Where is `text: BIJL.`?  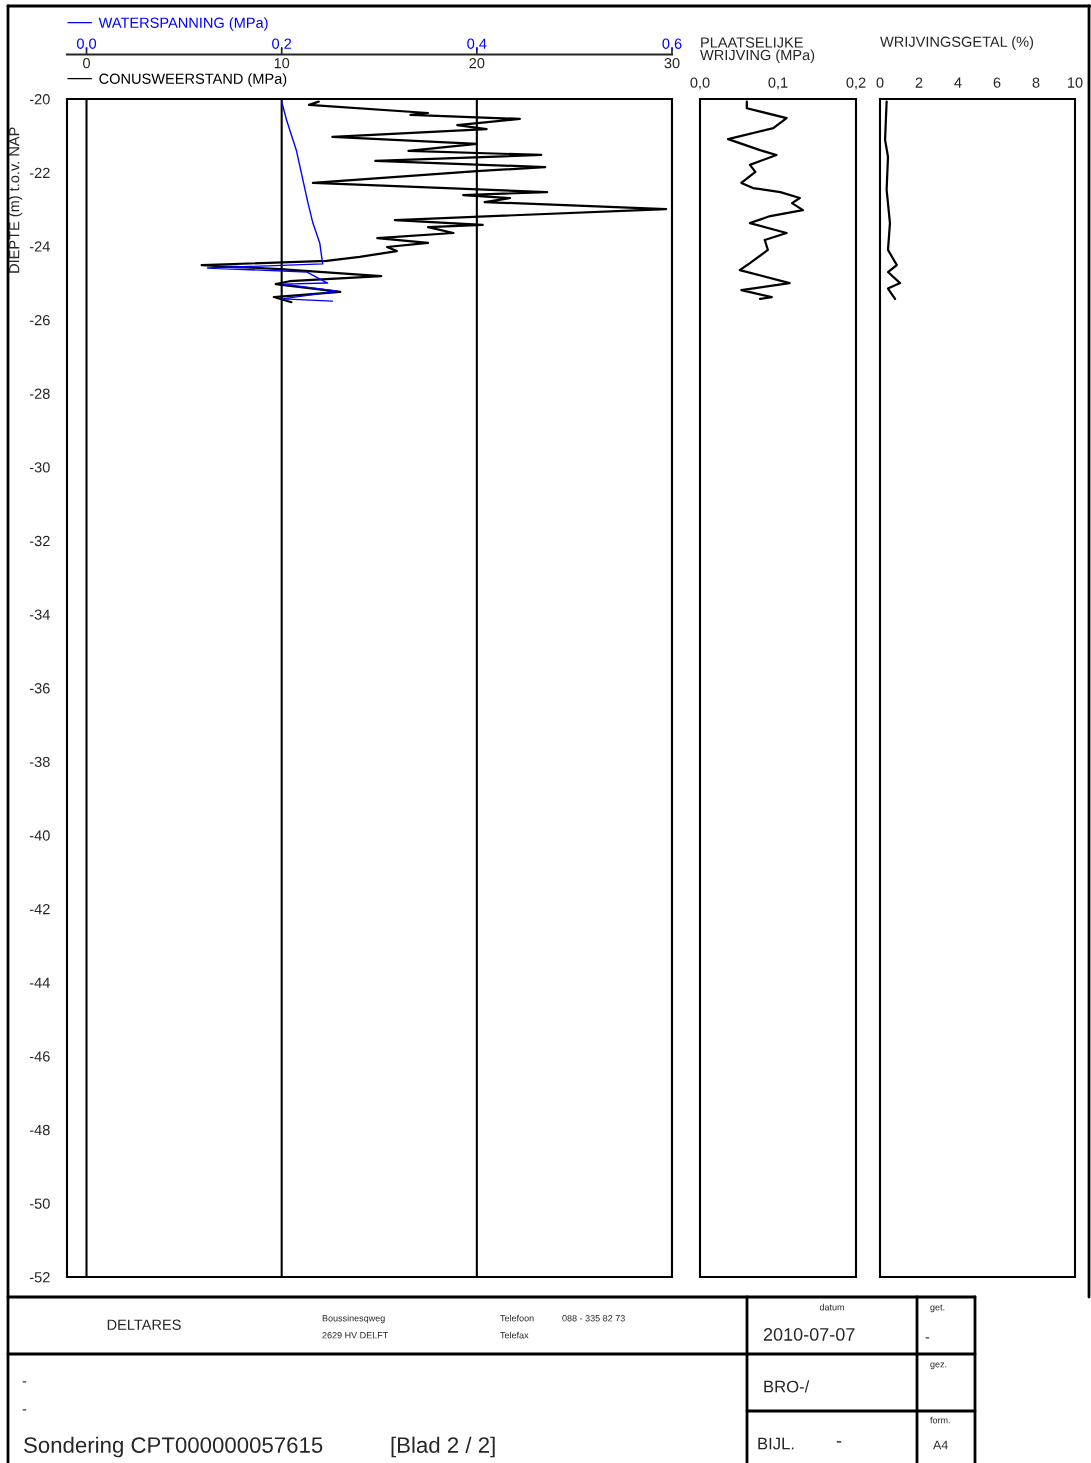
text: BIJL. is located at coordinates (776, 1443).